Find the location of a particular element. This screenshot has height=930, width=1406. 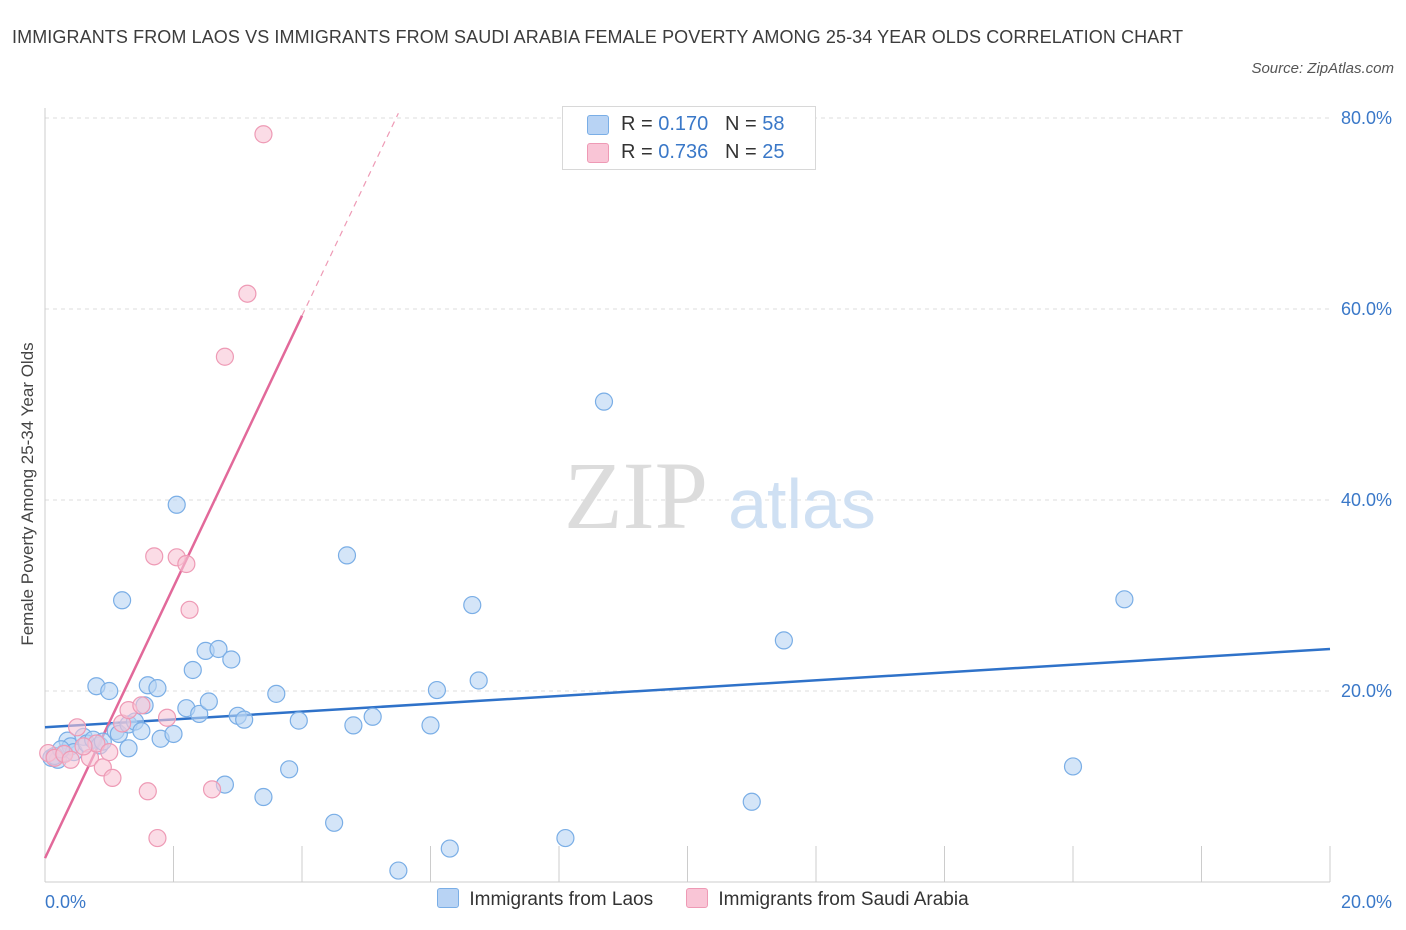

legend-item-laos: Immigrants from Laos is located at coordinates (545, 899).